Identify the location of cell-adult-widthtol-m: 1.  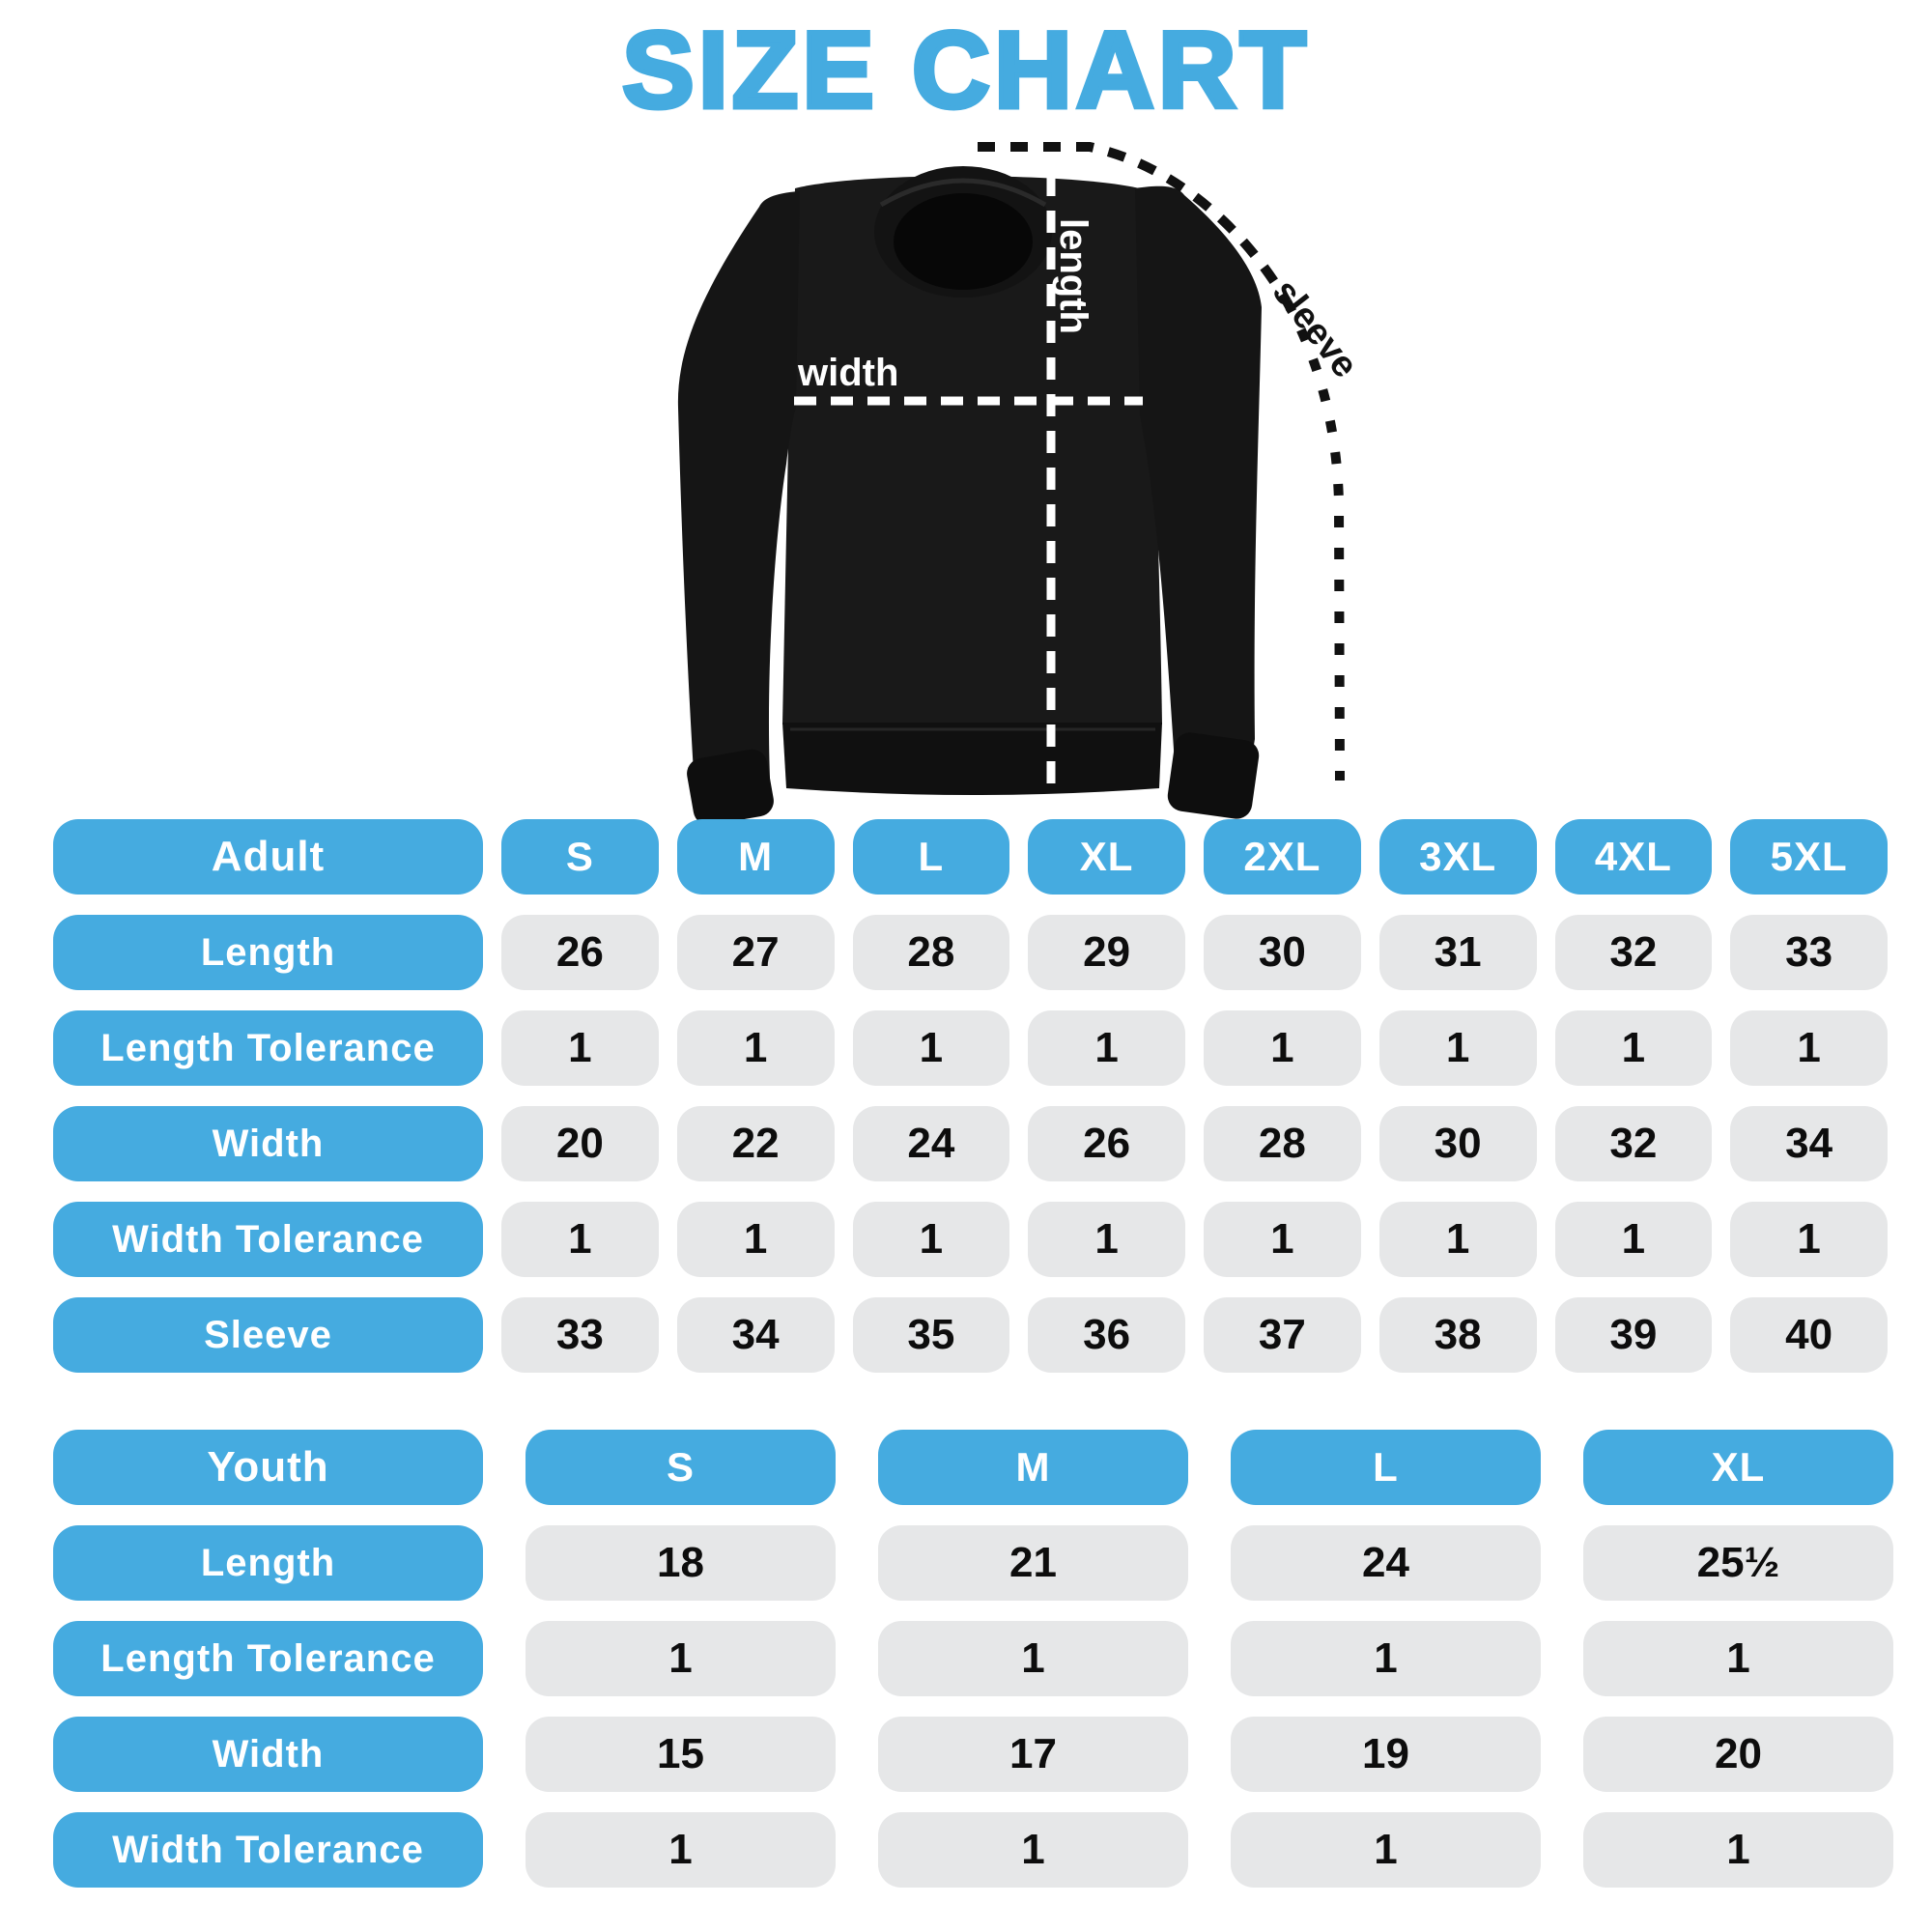
(755, 1239).